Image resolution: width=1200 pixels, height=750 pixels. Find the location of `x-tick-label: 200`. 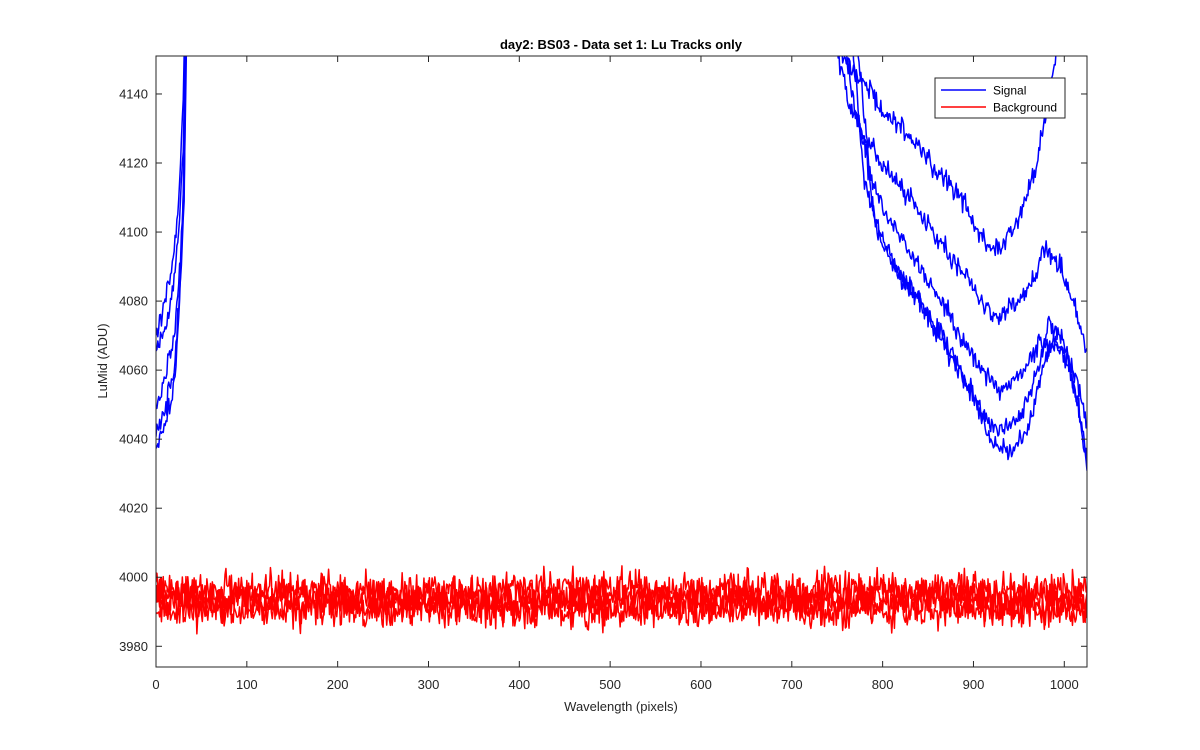

x-tick-label: 200 is located at coordinates (338, 684).